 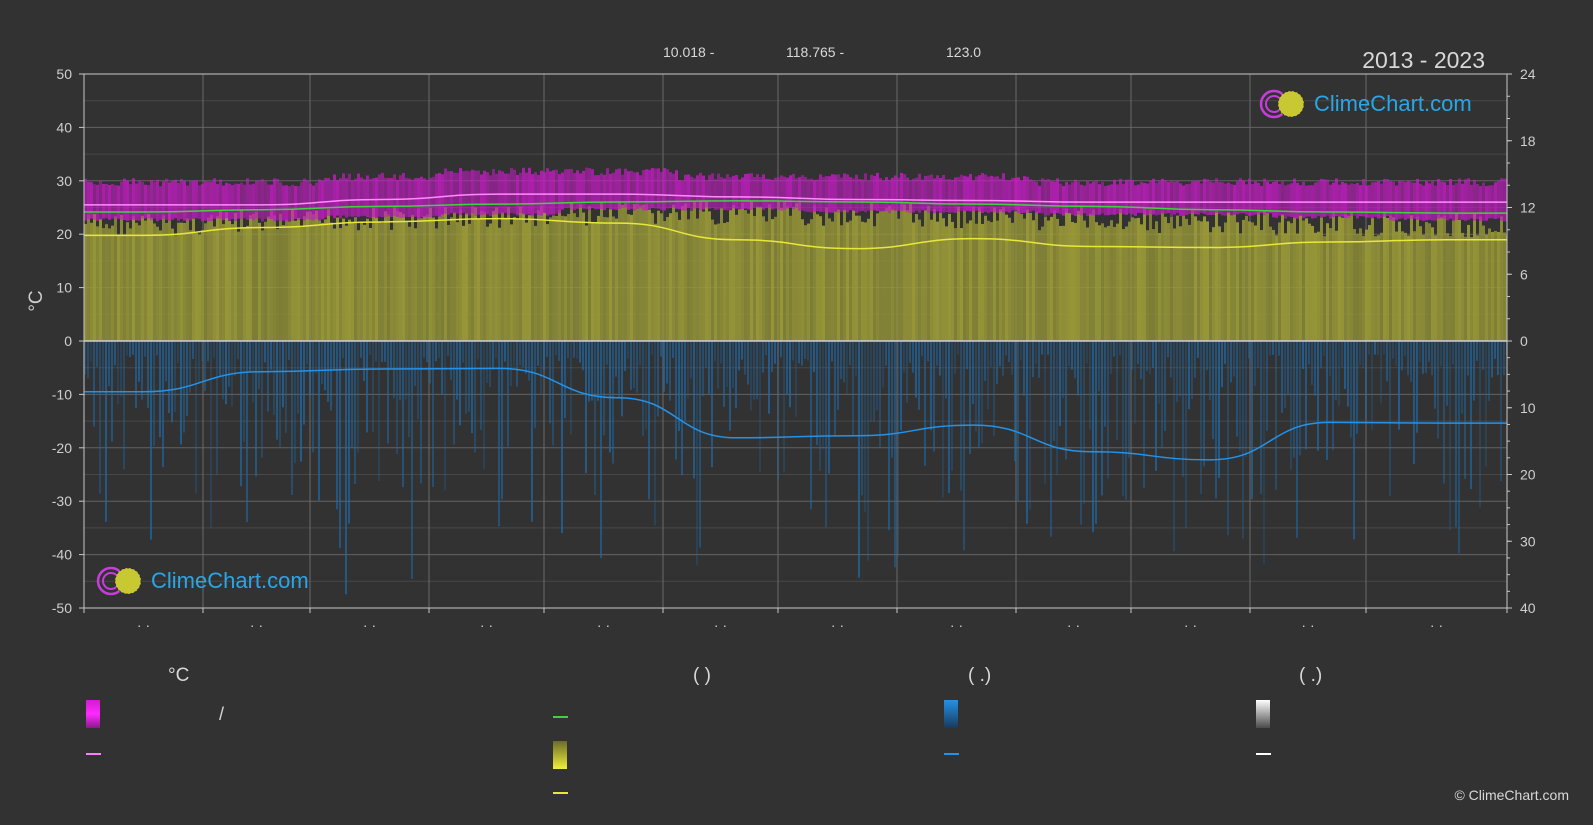 I want to click on legend-temp-range-swatch, so click(x=93, y=714).